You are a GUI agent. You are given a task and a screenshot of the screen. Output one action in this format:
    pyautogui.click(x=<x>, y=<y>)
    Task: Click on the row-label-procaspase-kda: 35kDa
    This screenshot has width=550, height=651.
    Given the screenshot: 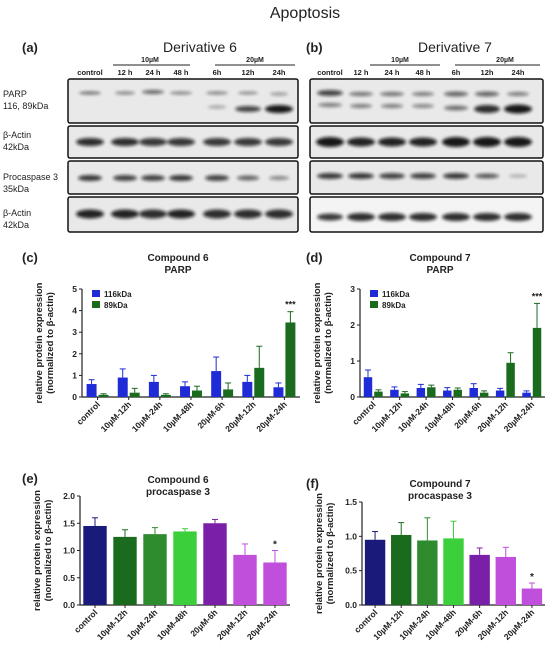 What is the action you would take?
    pyautogui.click(x=16, y=189)
    